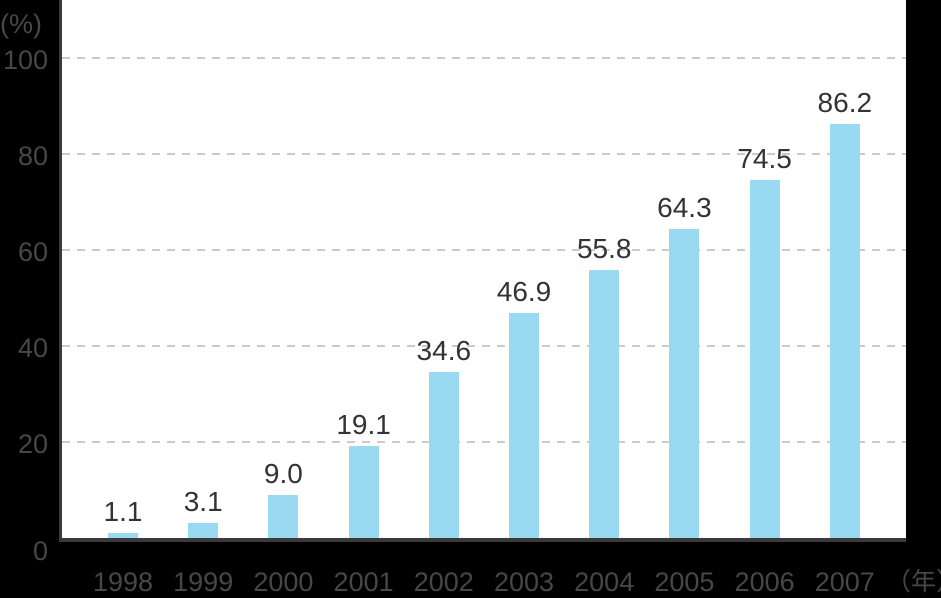 Image resolution: width=941 pixels, height=598 pixels. I want to click on x-tick-label-2004: 2004, so click(604, 582).